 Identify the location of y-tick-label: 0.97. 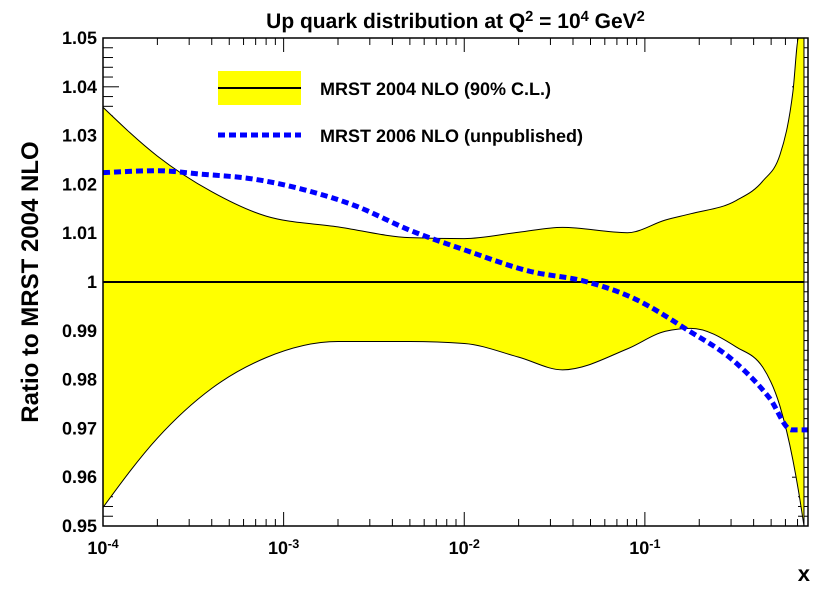
(79, 428).